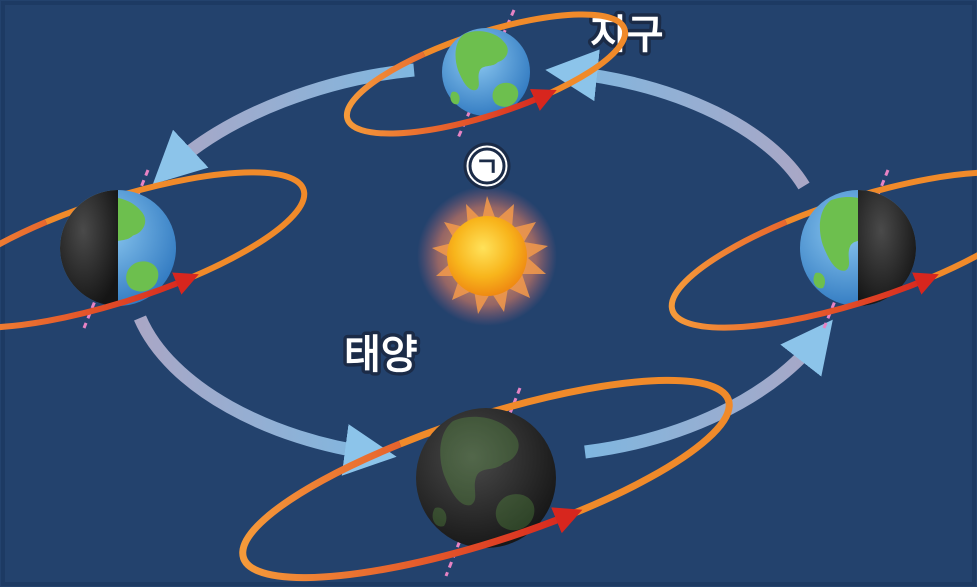  What do you see at coordinates (381, 355) in the screenshot?
I see `sun-label: 태양` at bounding box center [381, 355].